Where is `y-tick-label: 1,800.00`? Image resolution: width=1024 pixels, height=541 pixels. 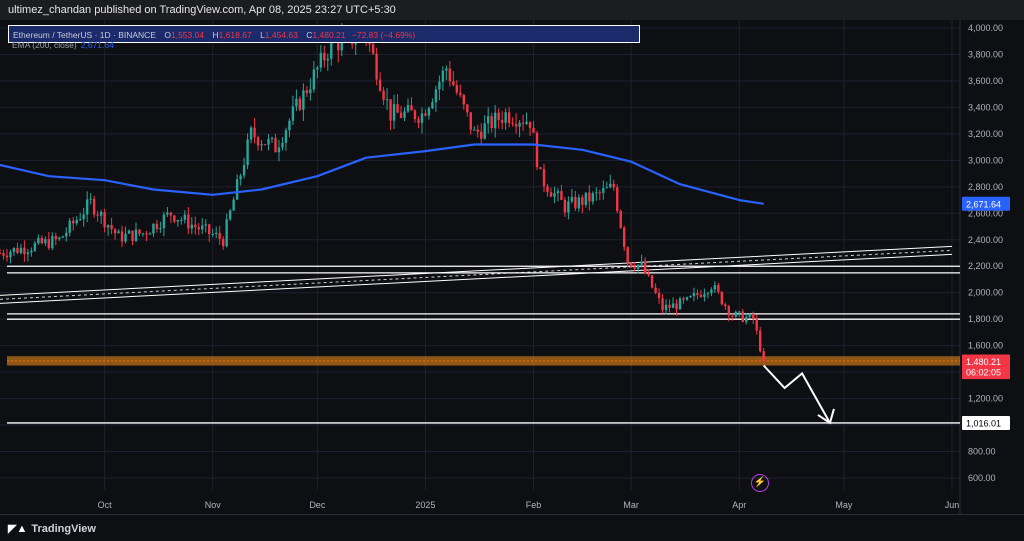 y-tick-label: 1,800.00 is located at coordinates (985, 319).